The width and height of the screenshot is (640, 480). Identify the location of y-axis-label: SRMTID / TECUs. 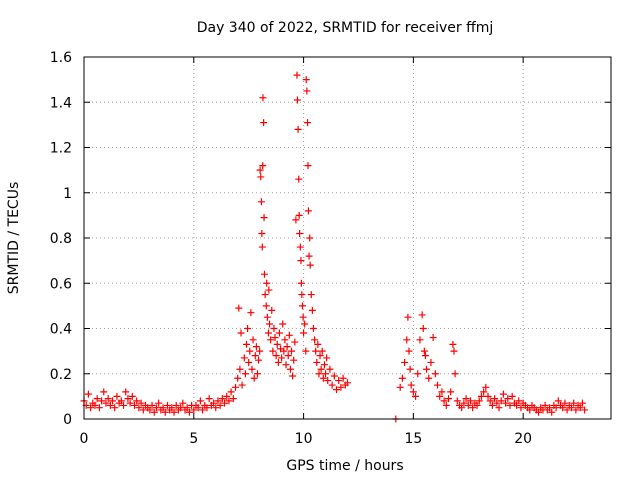
(14, 238).